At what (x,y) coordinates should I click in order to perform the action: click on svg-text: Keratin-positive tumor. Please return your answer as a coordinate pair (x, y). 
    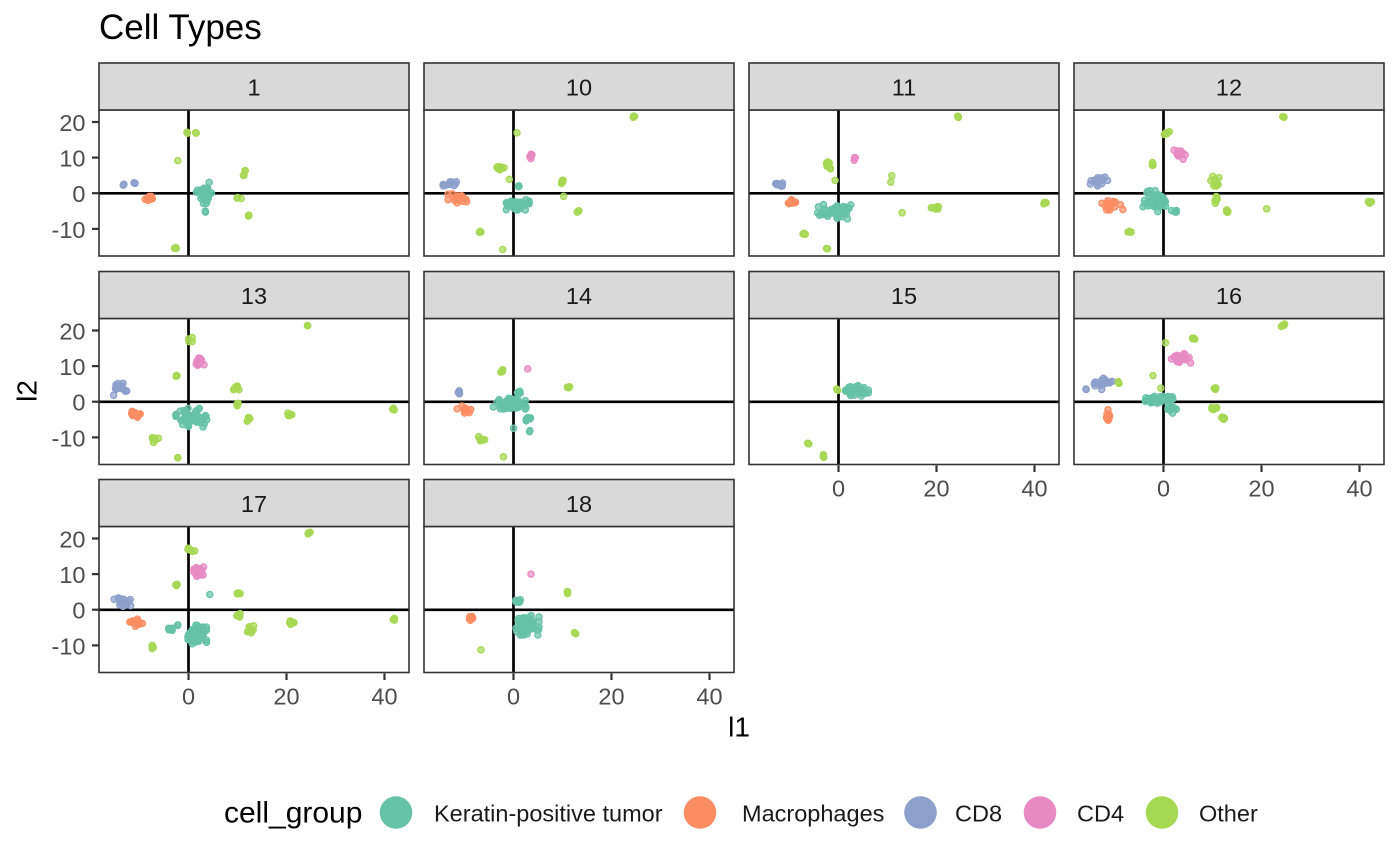
    Looking at the image, I should click on (548, 814).